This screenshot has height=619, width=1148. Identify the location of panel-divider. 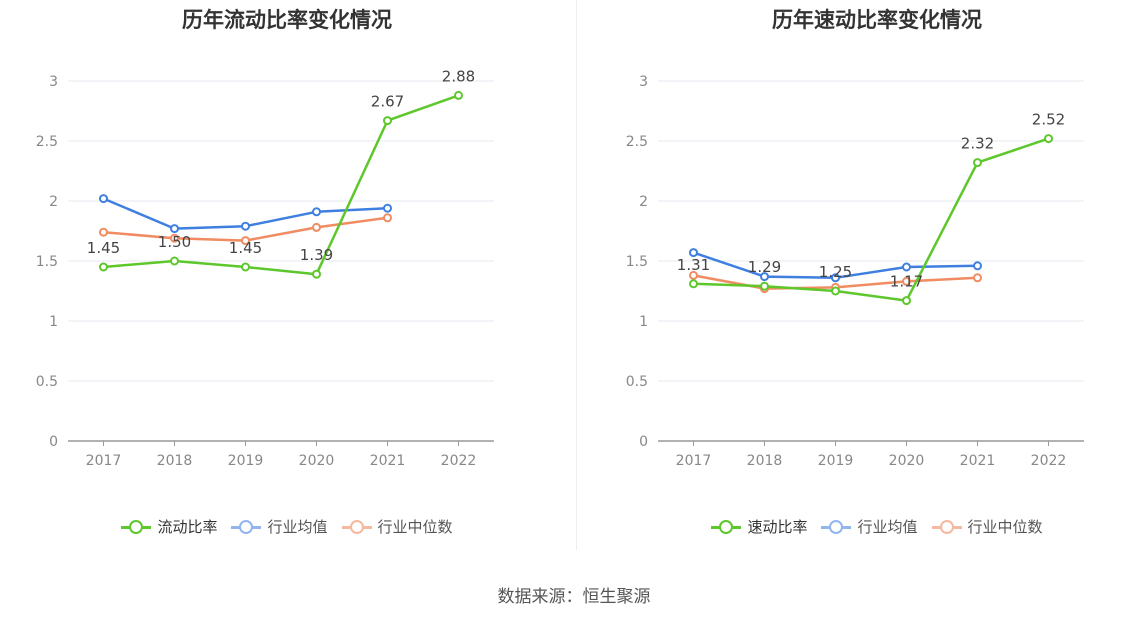
(576, 275).